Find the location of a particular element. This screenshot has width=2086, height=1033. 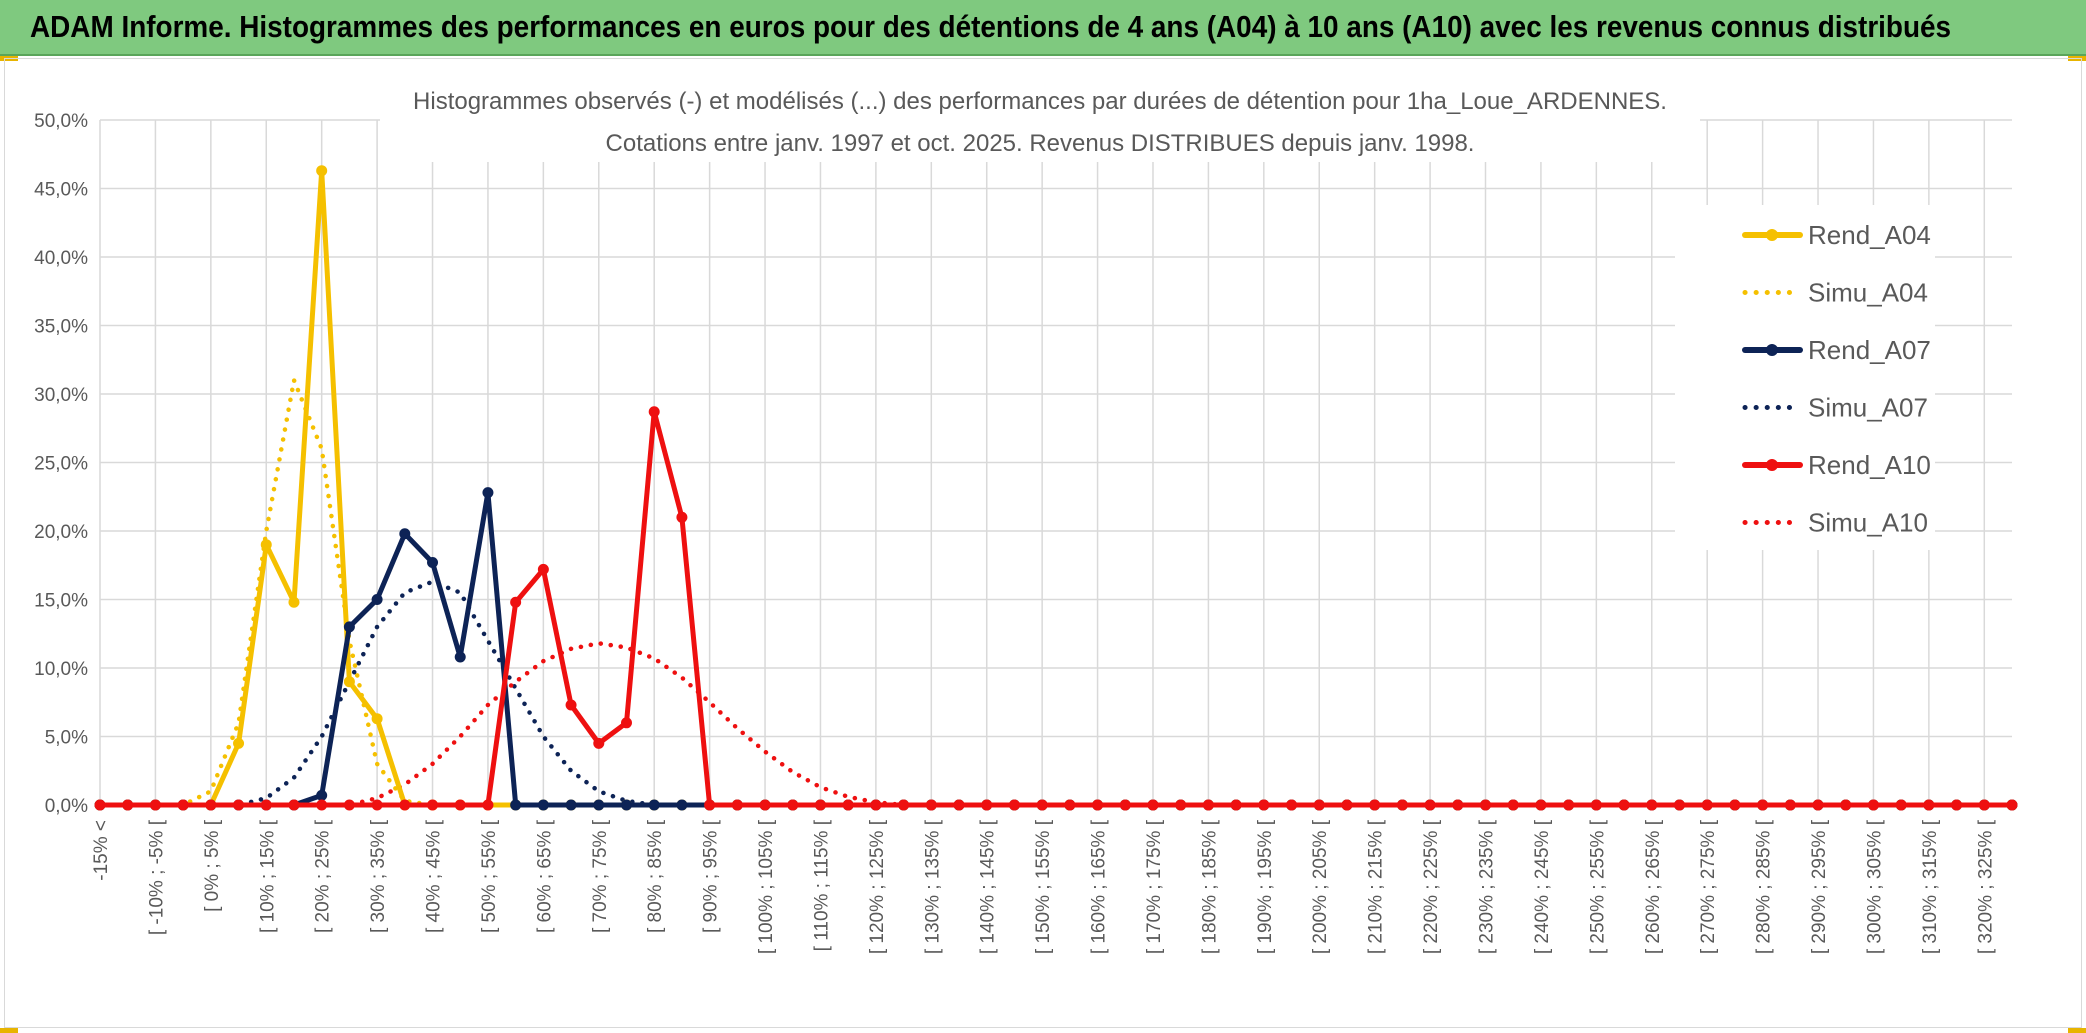

y-tick-label: 40,0% is located at coordinates (61, 258).